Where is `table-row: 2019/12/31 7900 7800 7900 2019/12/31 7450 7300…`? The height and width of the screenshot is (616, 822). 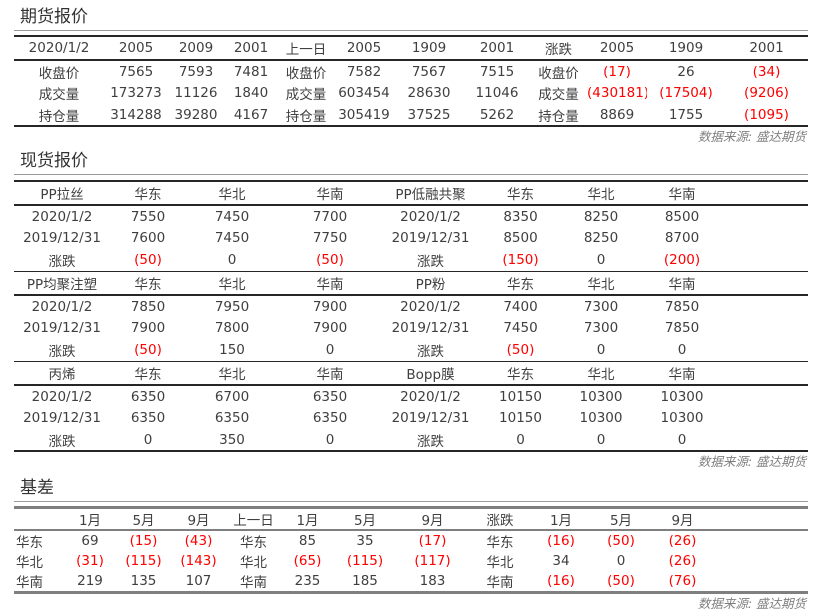 table-row: 2019/12/31 7900 7800 7900 2019/12/31 7450 7300… is located at coordinates (411, 328).